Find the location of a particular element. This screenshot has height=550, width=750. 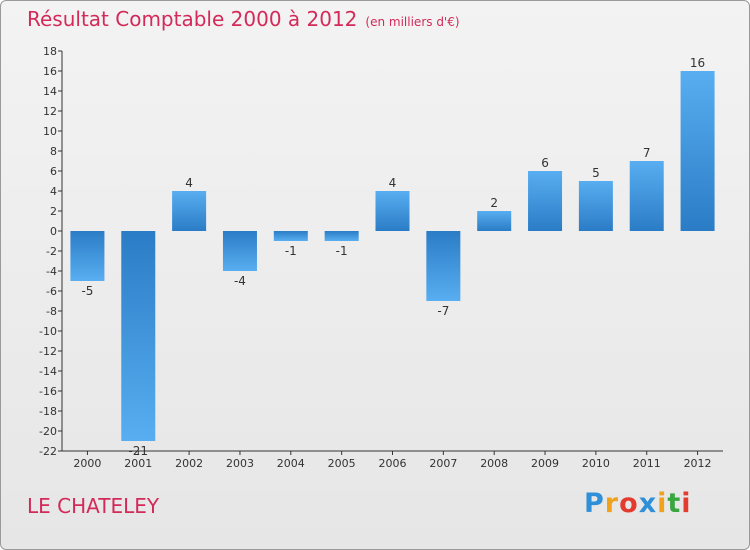

y-tick-label: -10 is located at coordinates (48, 331).